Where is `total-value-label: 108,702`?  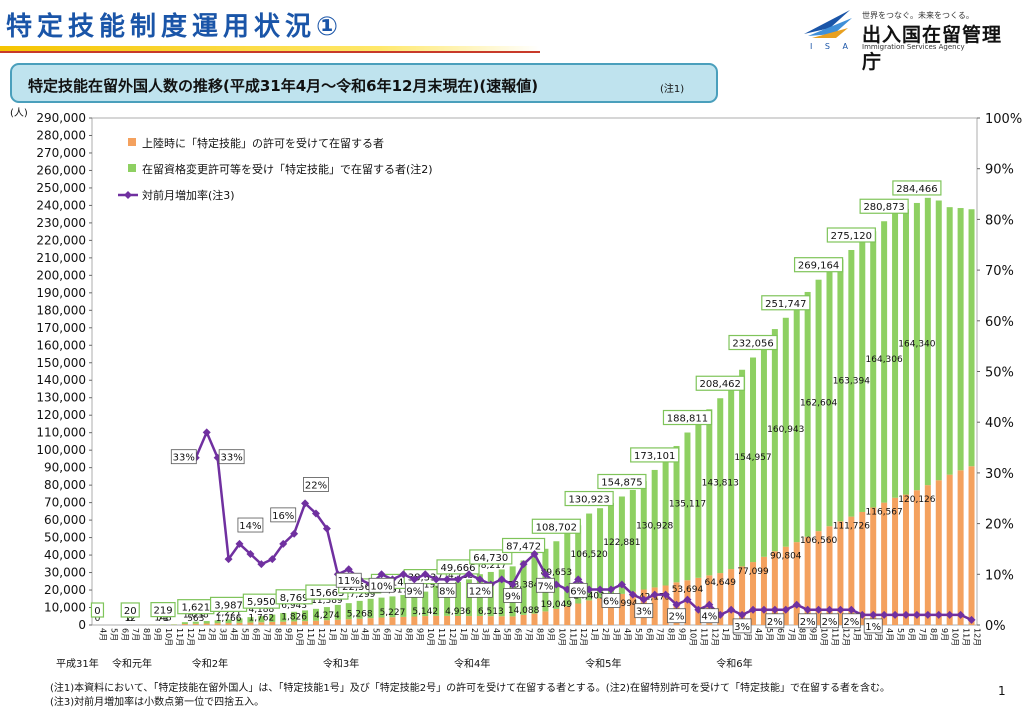 total-value-label: 108,702 is located at coordinates (556, 527).